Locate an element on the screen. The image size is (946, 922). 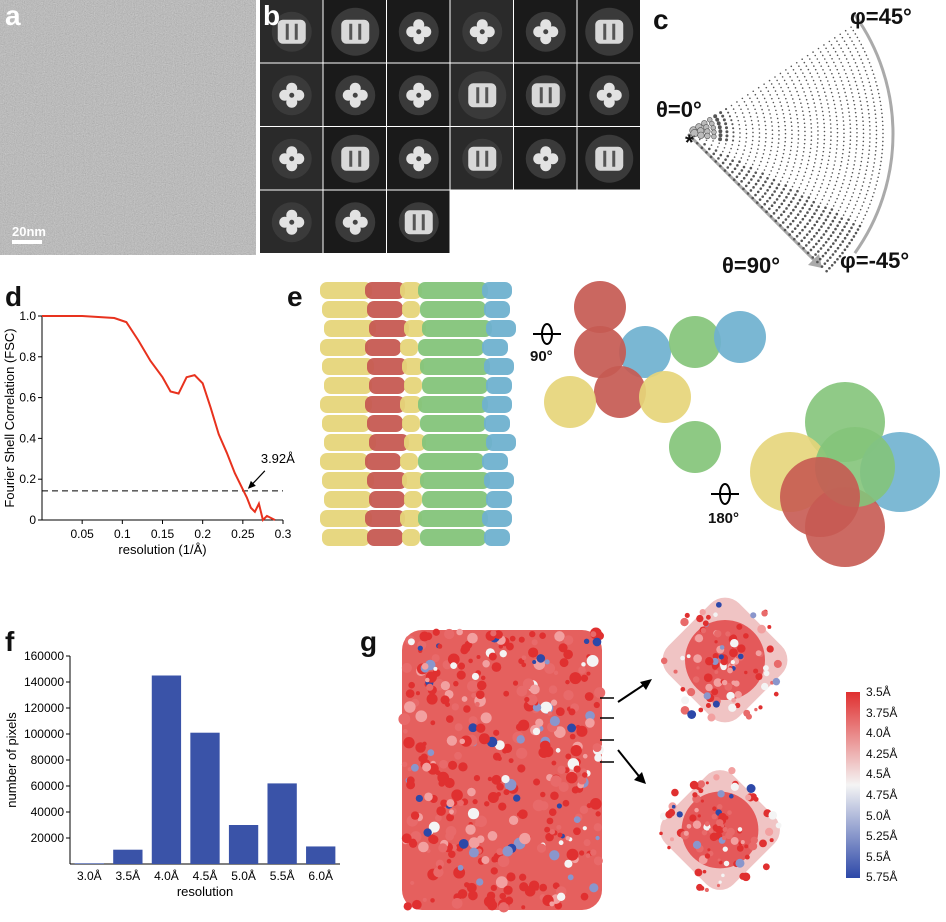
x-tick-label: 3.0Å is located at coordinates (89, 875).